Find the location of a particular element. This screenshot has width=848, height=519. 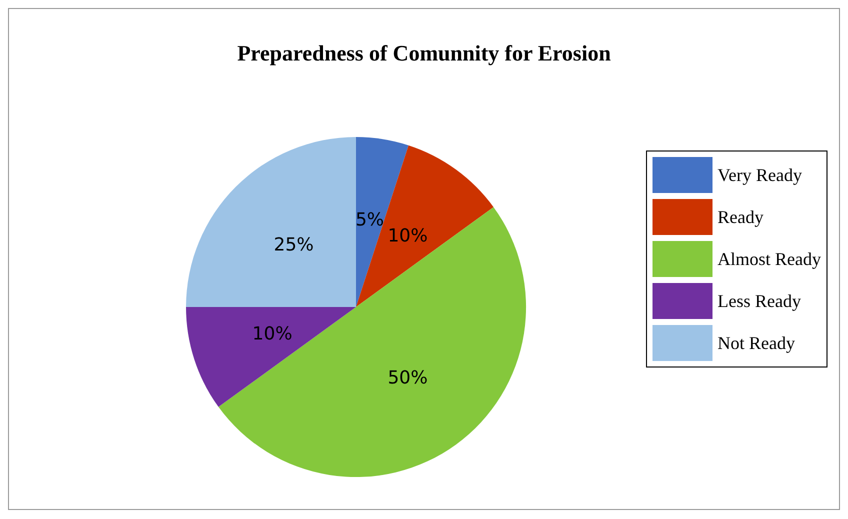

legend-label: Ready is located at coordinates (741, 217).